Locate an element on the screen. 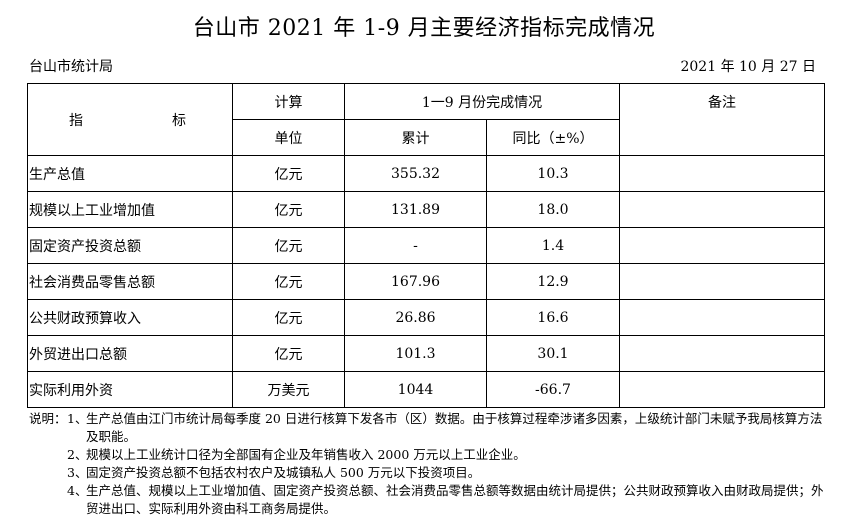  table-row: 外贸进出口总额 亿元 101.3 30.1 is located at coordinates (426, 353).